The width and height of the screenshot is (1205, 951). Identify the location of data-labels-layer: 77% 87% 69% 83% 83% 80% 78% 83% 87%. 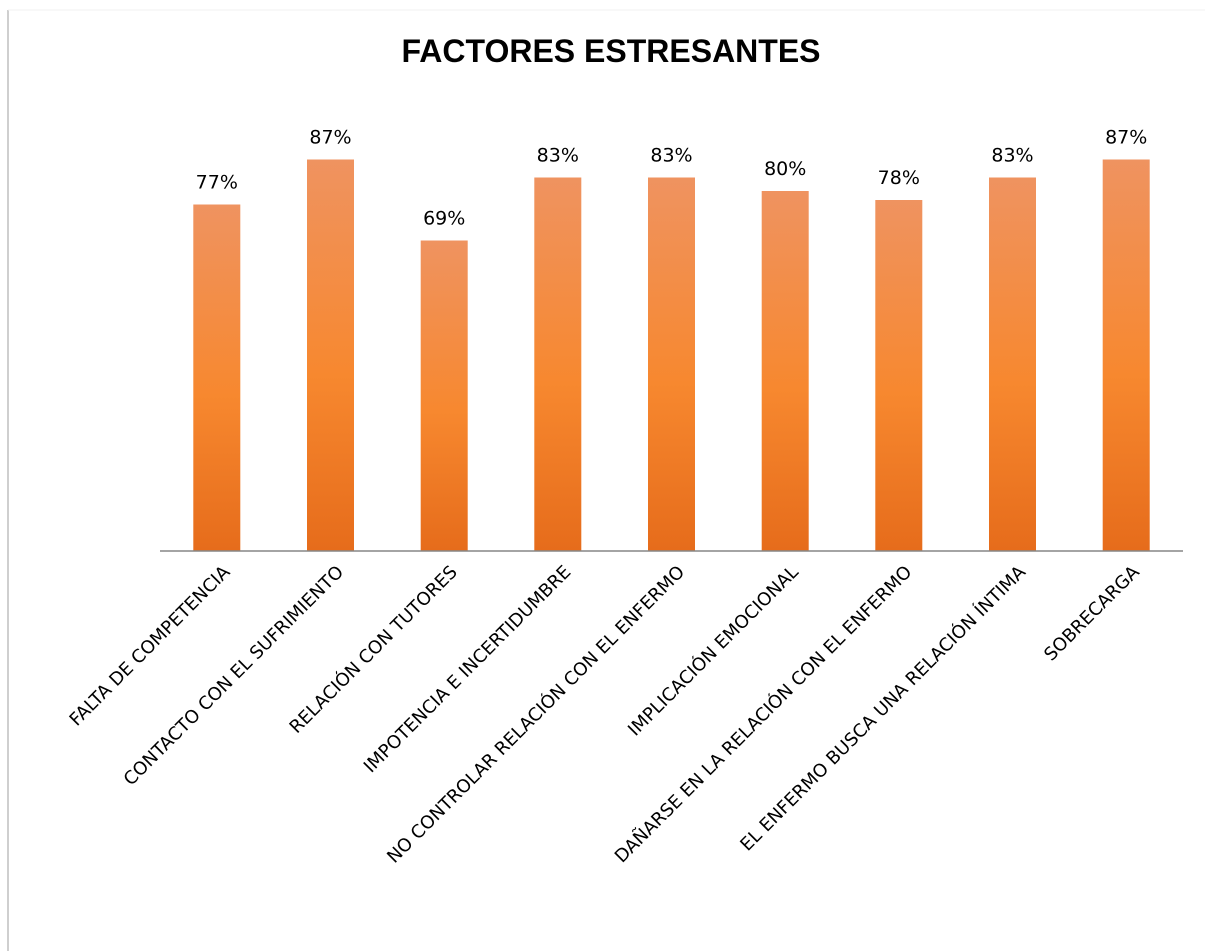
(672, 178).